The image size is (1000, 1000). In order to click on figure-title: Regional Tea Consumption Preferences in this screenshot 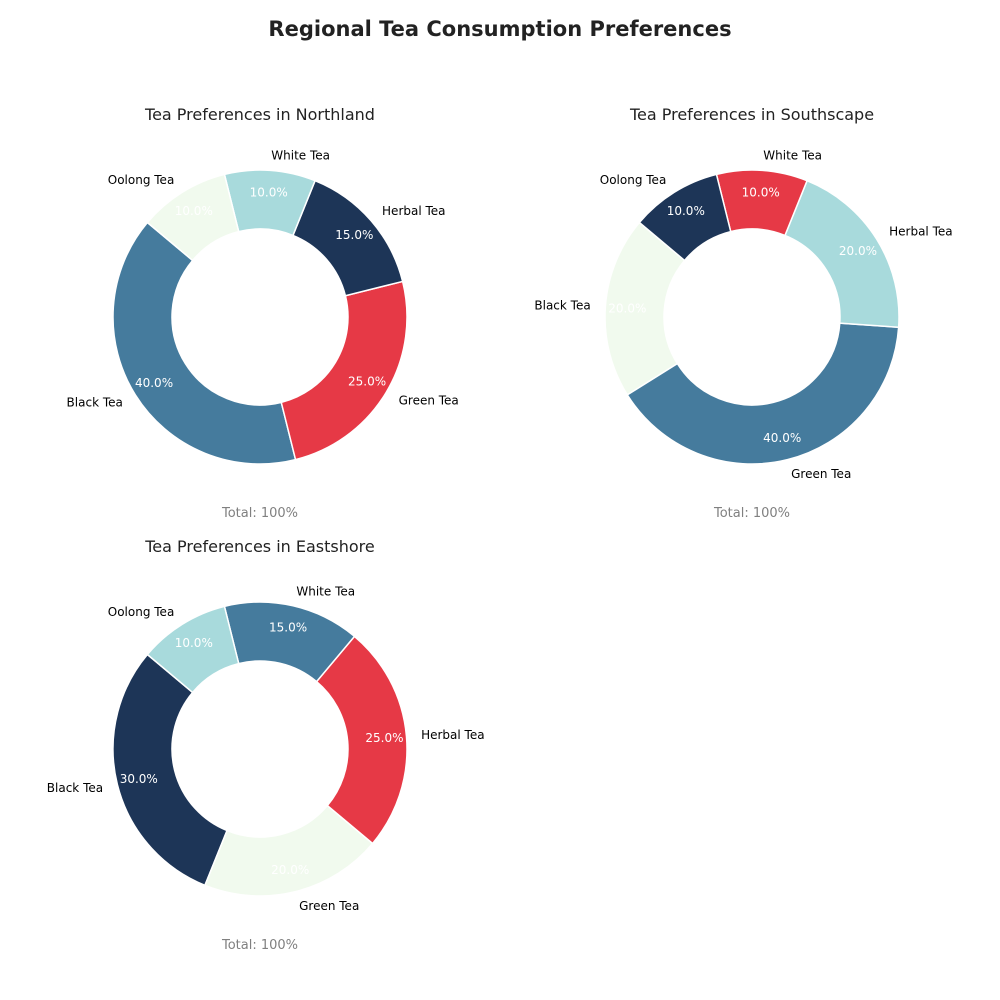, I will do `click(499, 29)`.